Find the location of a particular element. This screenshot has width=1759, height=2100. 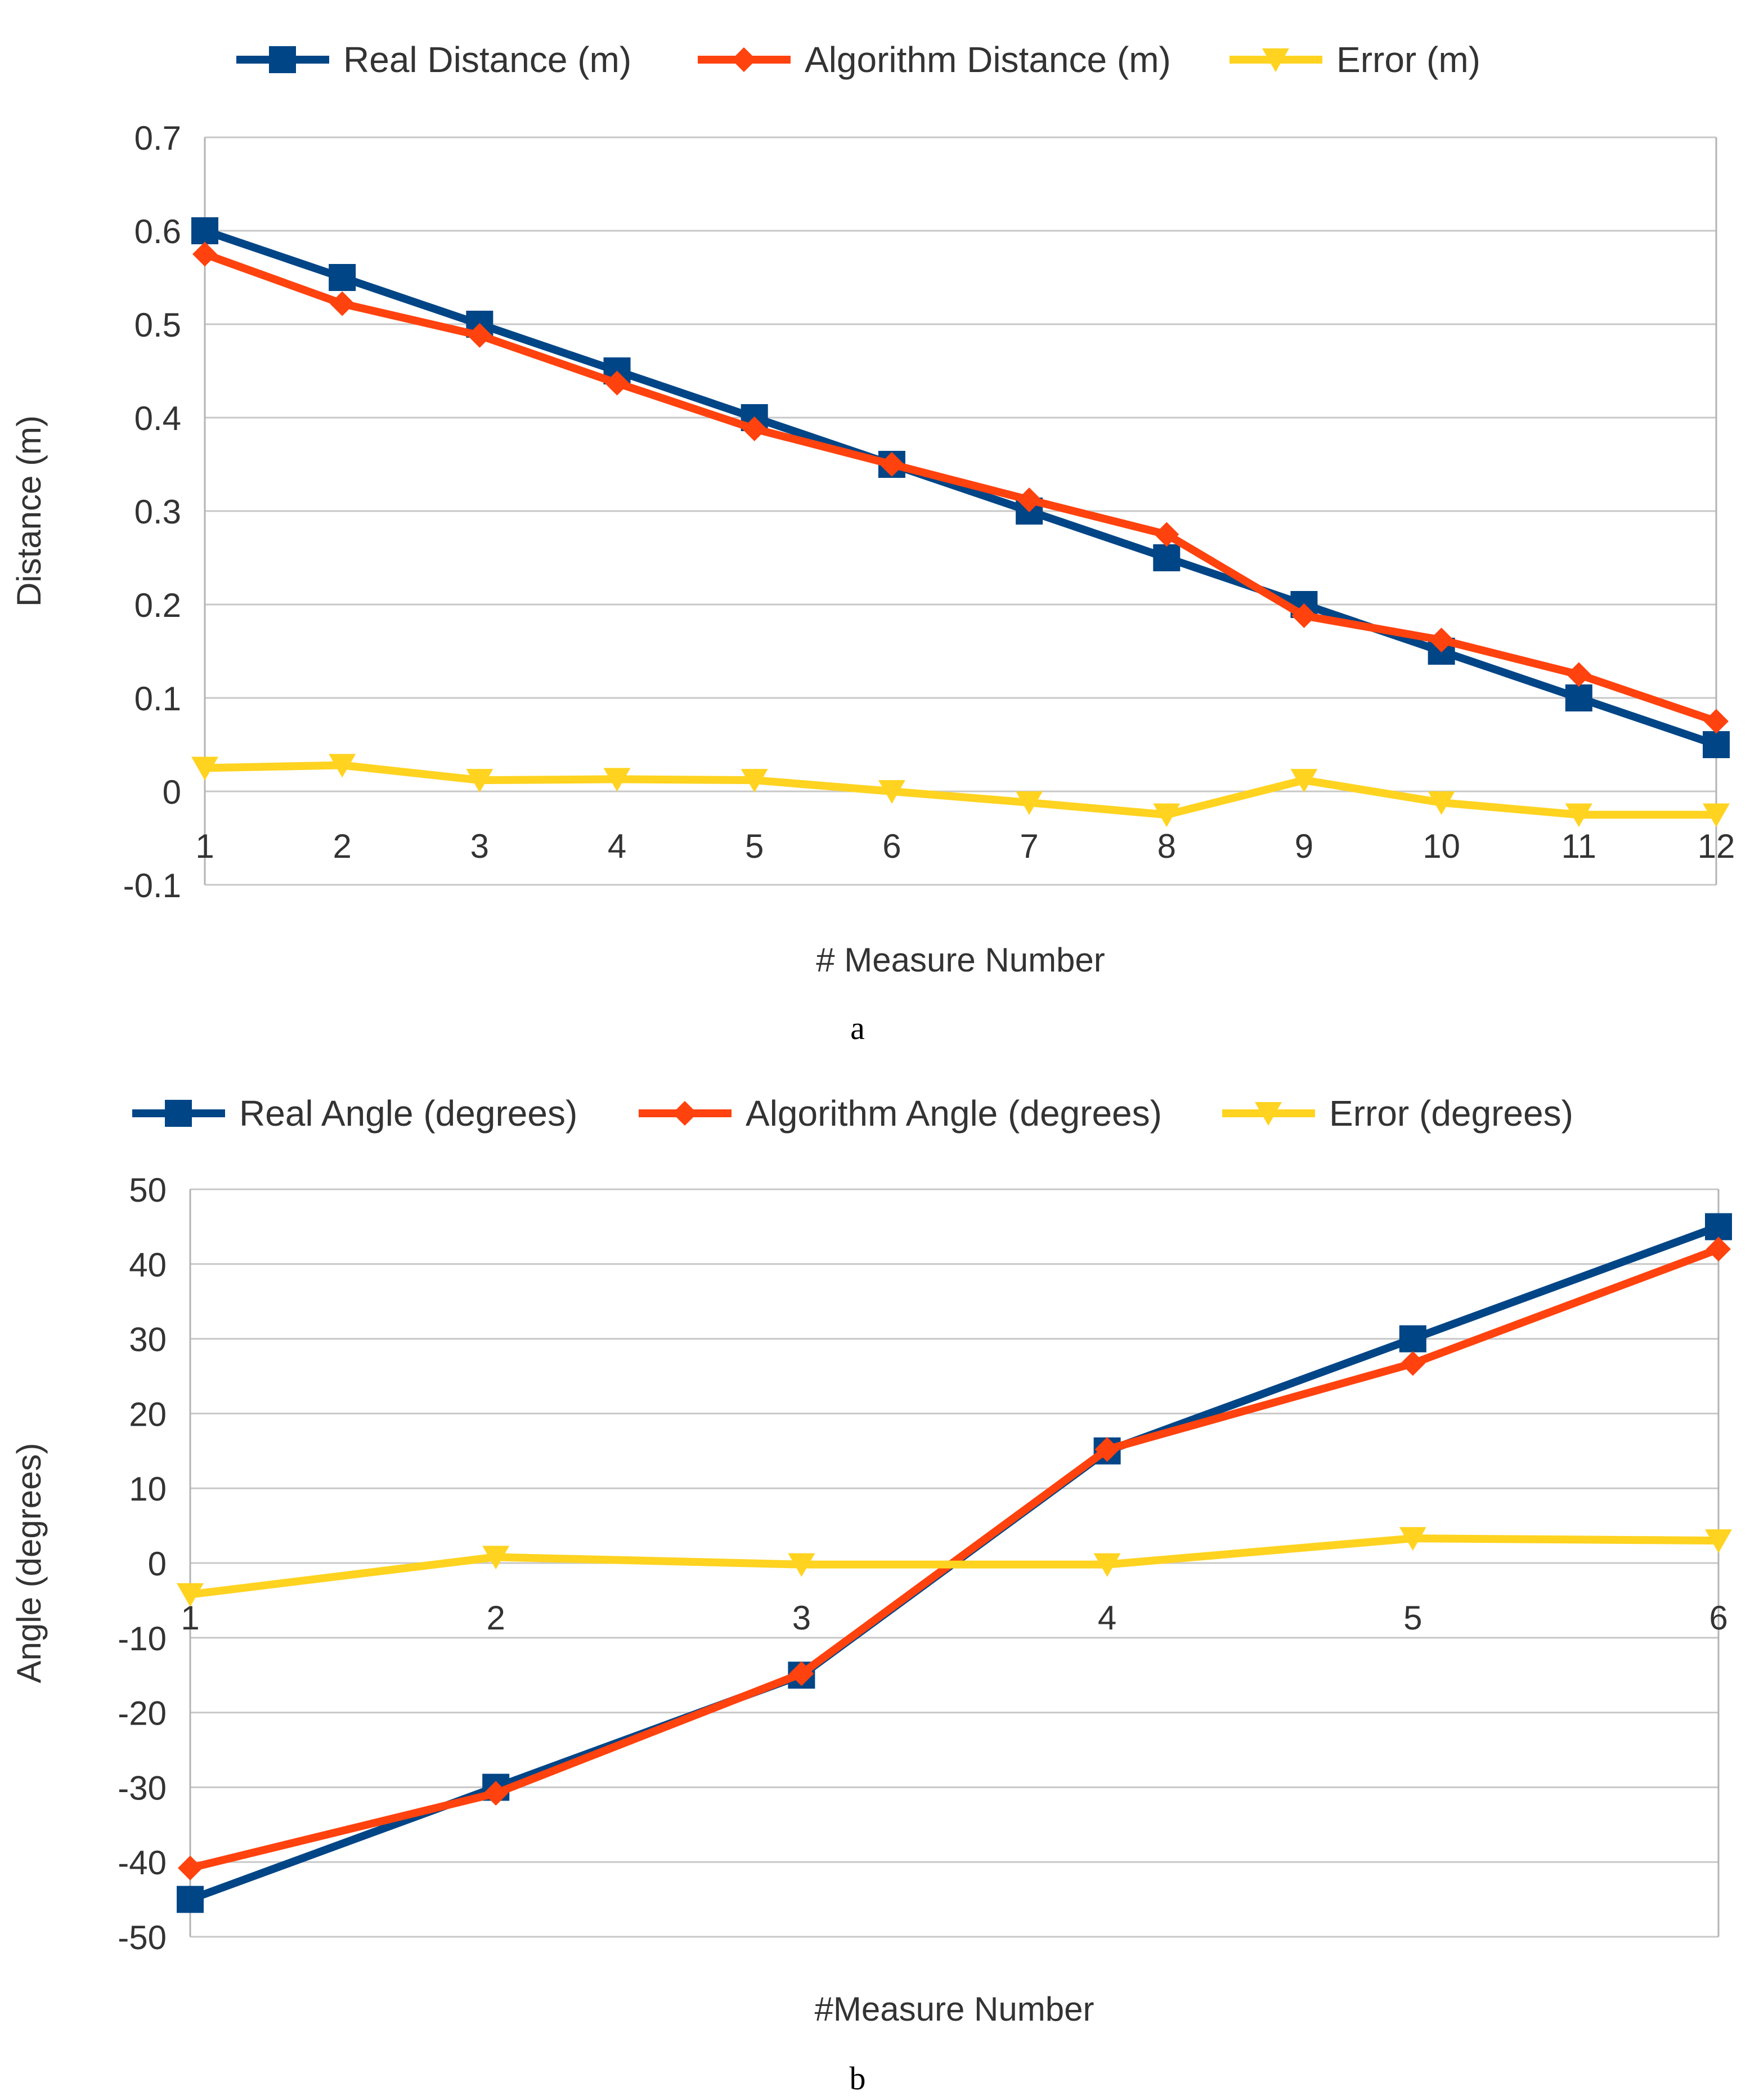

x-tick-label: 8 is located at coordinates (1166, 846).